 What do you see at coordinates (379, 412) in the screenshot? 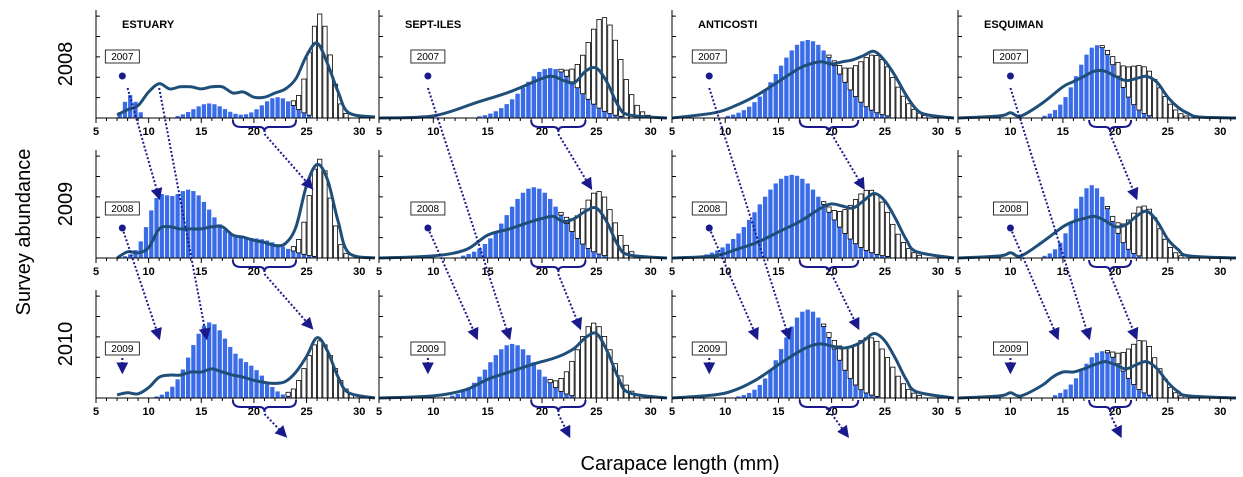
I see `x-tick-label: 5` at bounding box center [379, 412].